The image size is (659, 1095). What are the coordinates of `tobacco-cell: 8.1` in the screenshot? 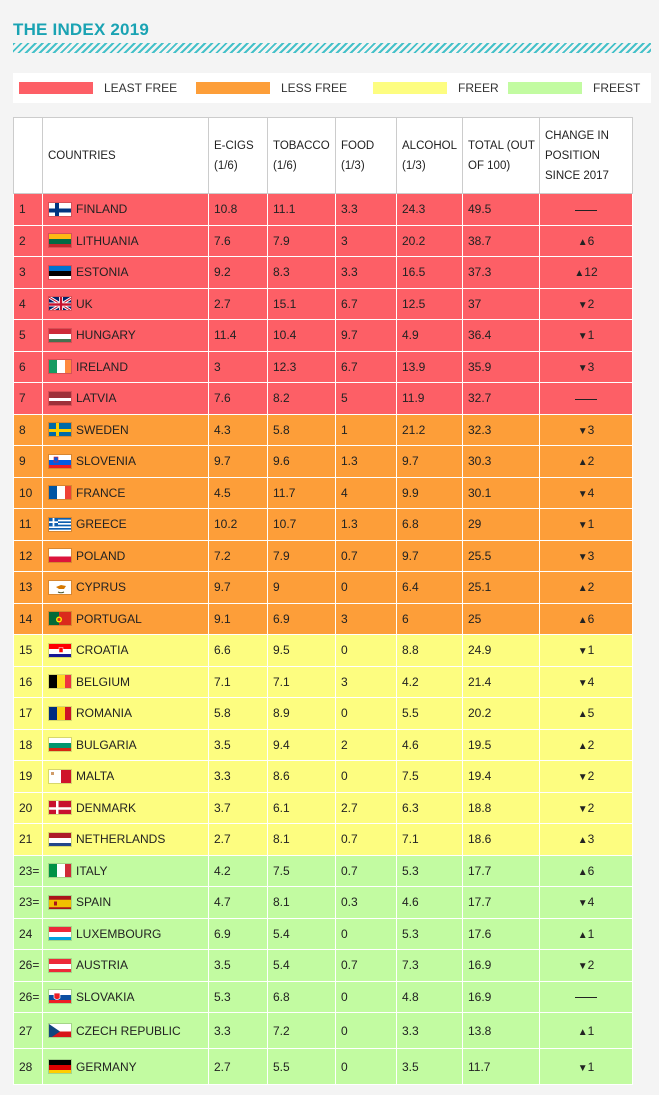 It's located at (301, 902).